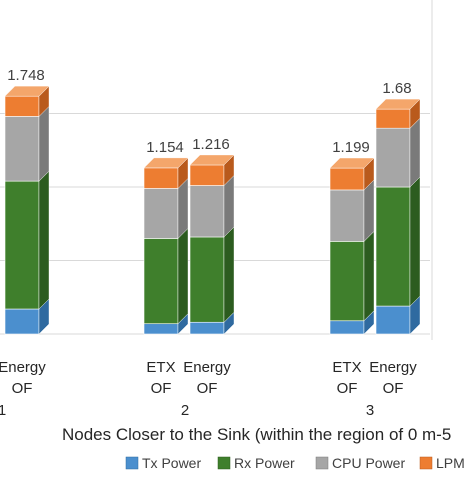  Describe the element at coordinates (3, 410) in the screenshot. I see `group-label: 1` at that location.